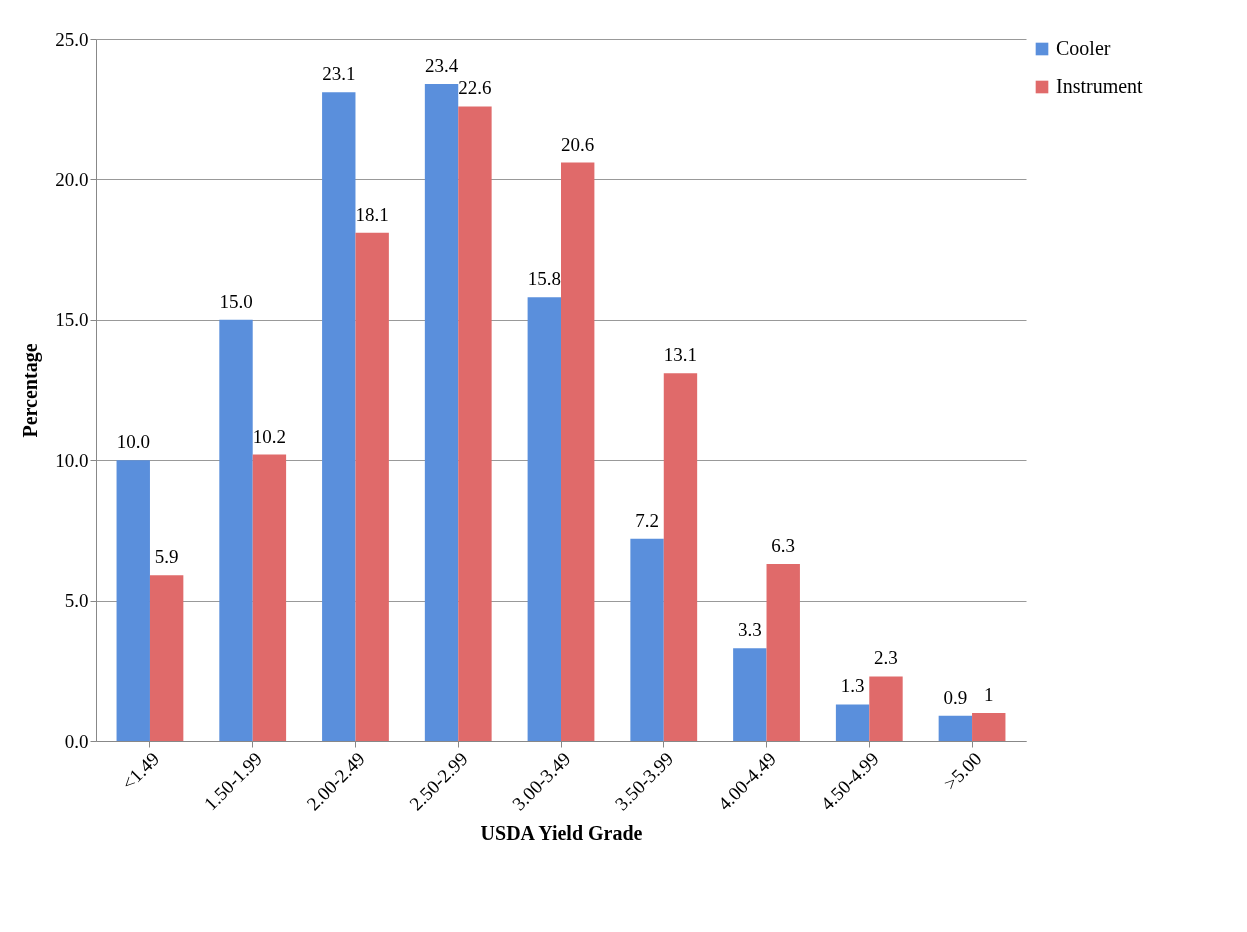  Describe the element at coordinates (72, 320) in the screenshot. I see `y-tick-label: 15.0` at that location.